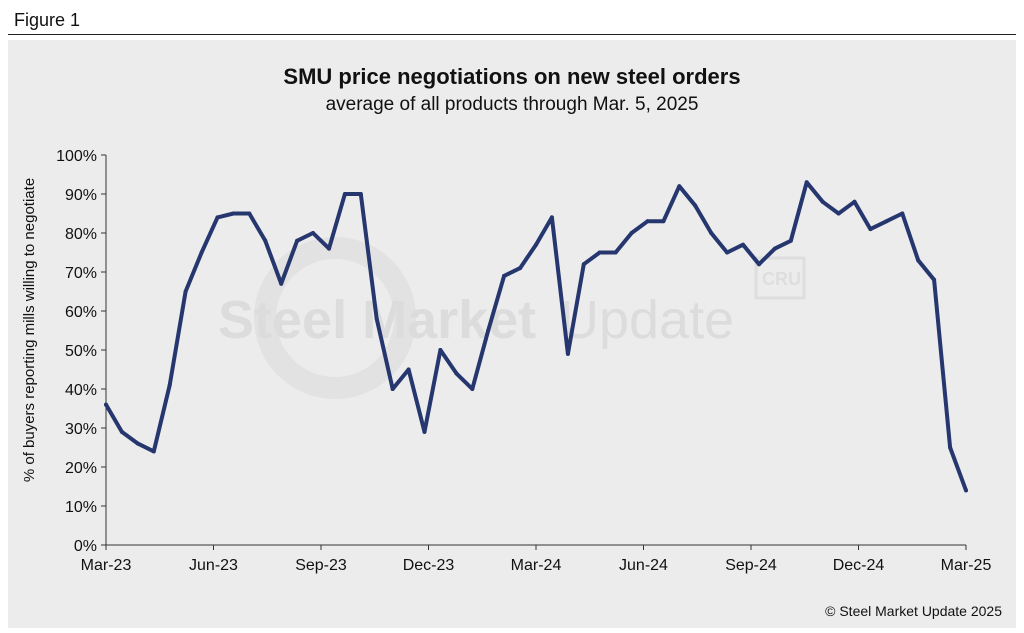 The width and height of the screenshot is (1024, 633). Describe the element at coordinates (81, 507) in the screenshot. I see `y-tick-label: 10%` at that location.